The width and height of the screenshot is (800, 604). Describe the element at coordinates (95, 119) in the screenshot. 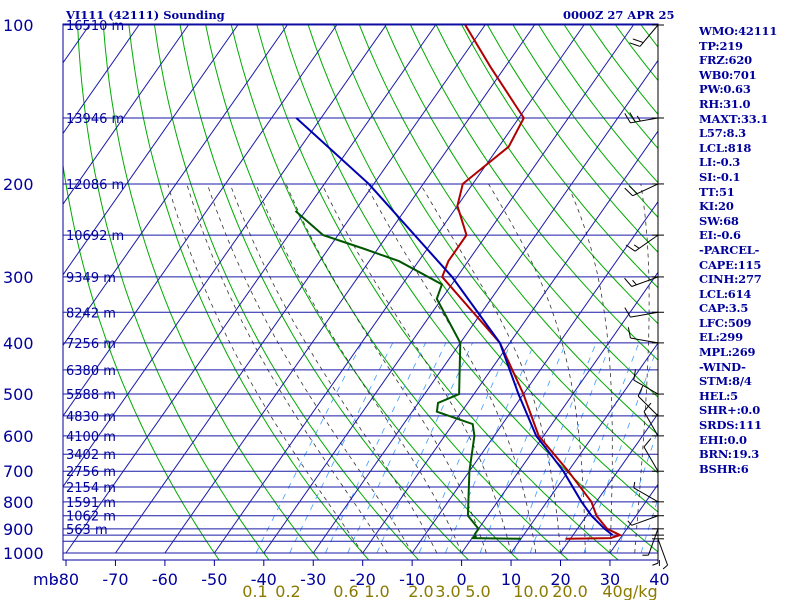

I see `height-label: 13946 m` at that location.